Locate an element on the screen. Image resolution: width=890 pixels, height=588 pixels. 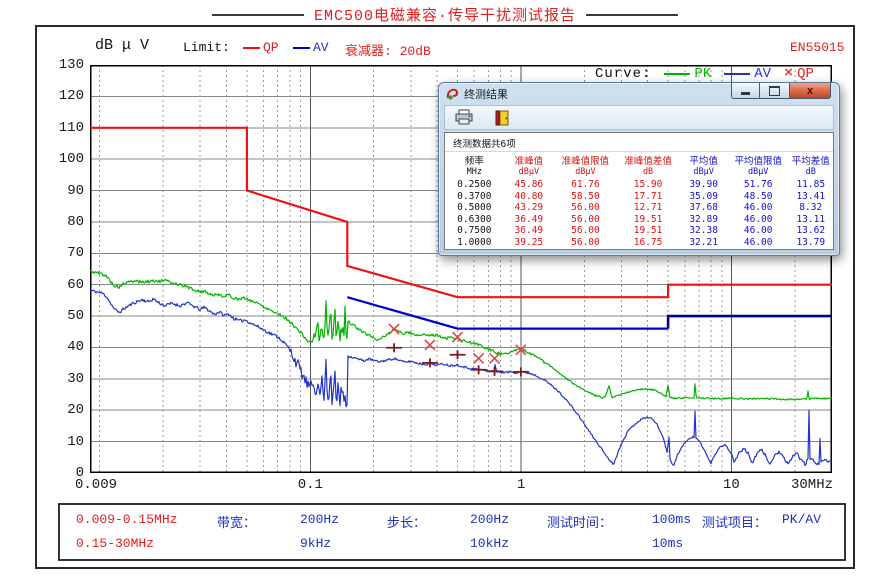
results-column-header: 平均差值 dB is located at coordinates (810, 166).